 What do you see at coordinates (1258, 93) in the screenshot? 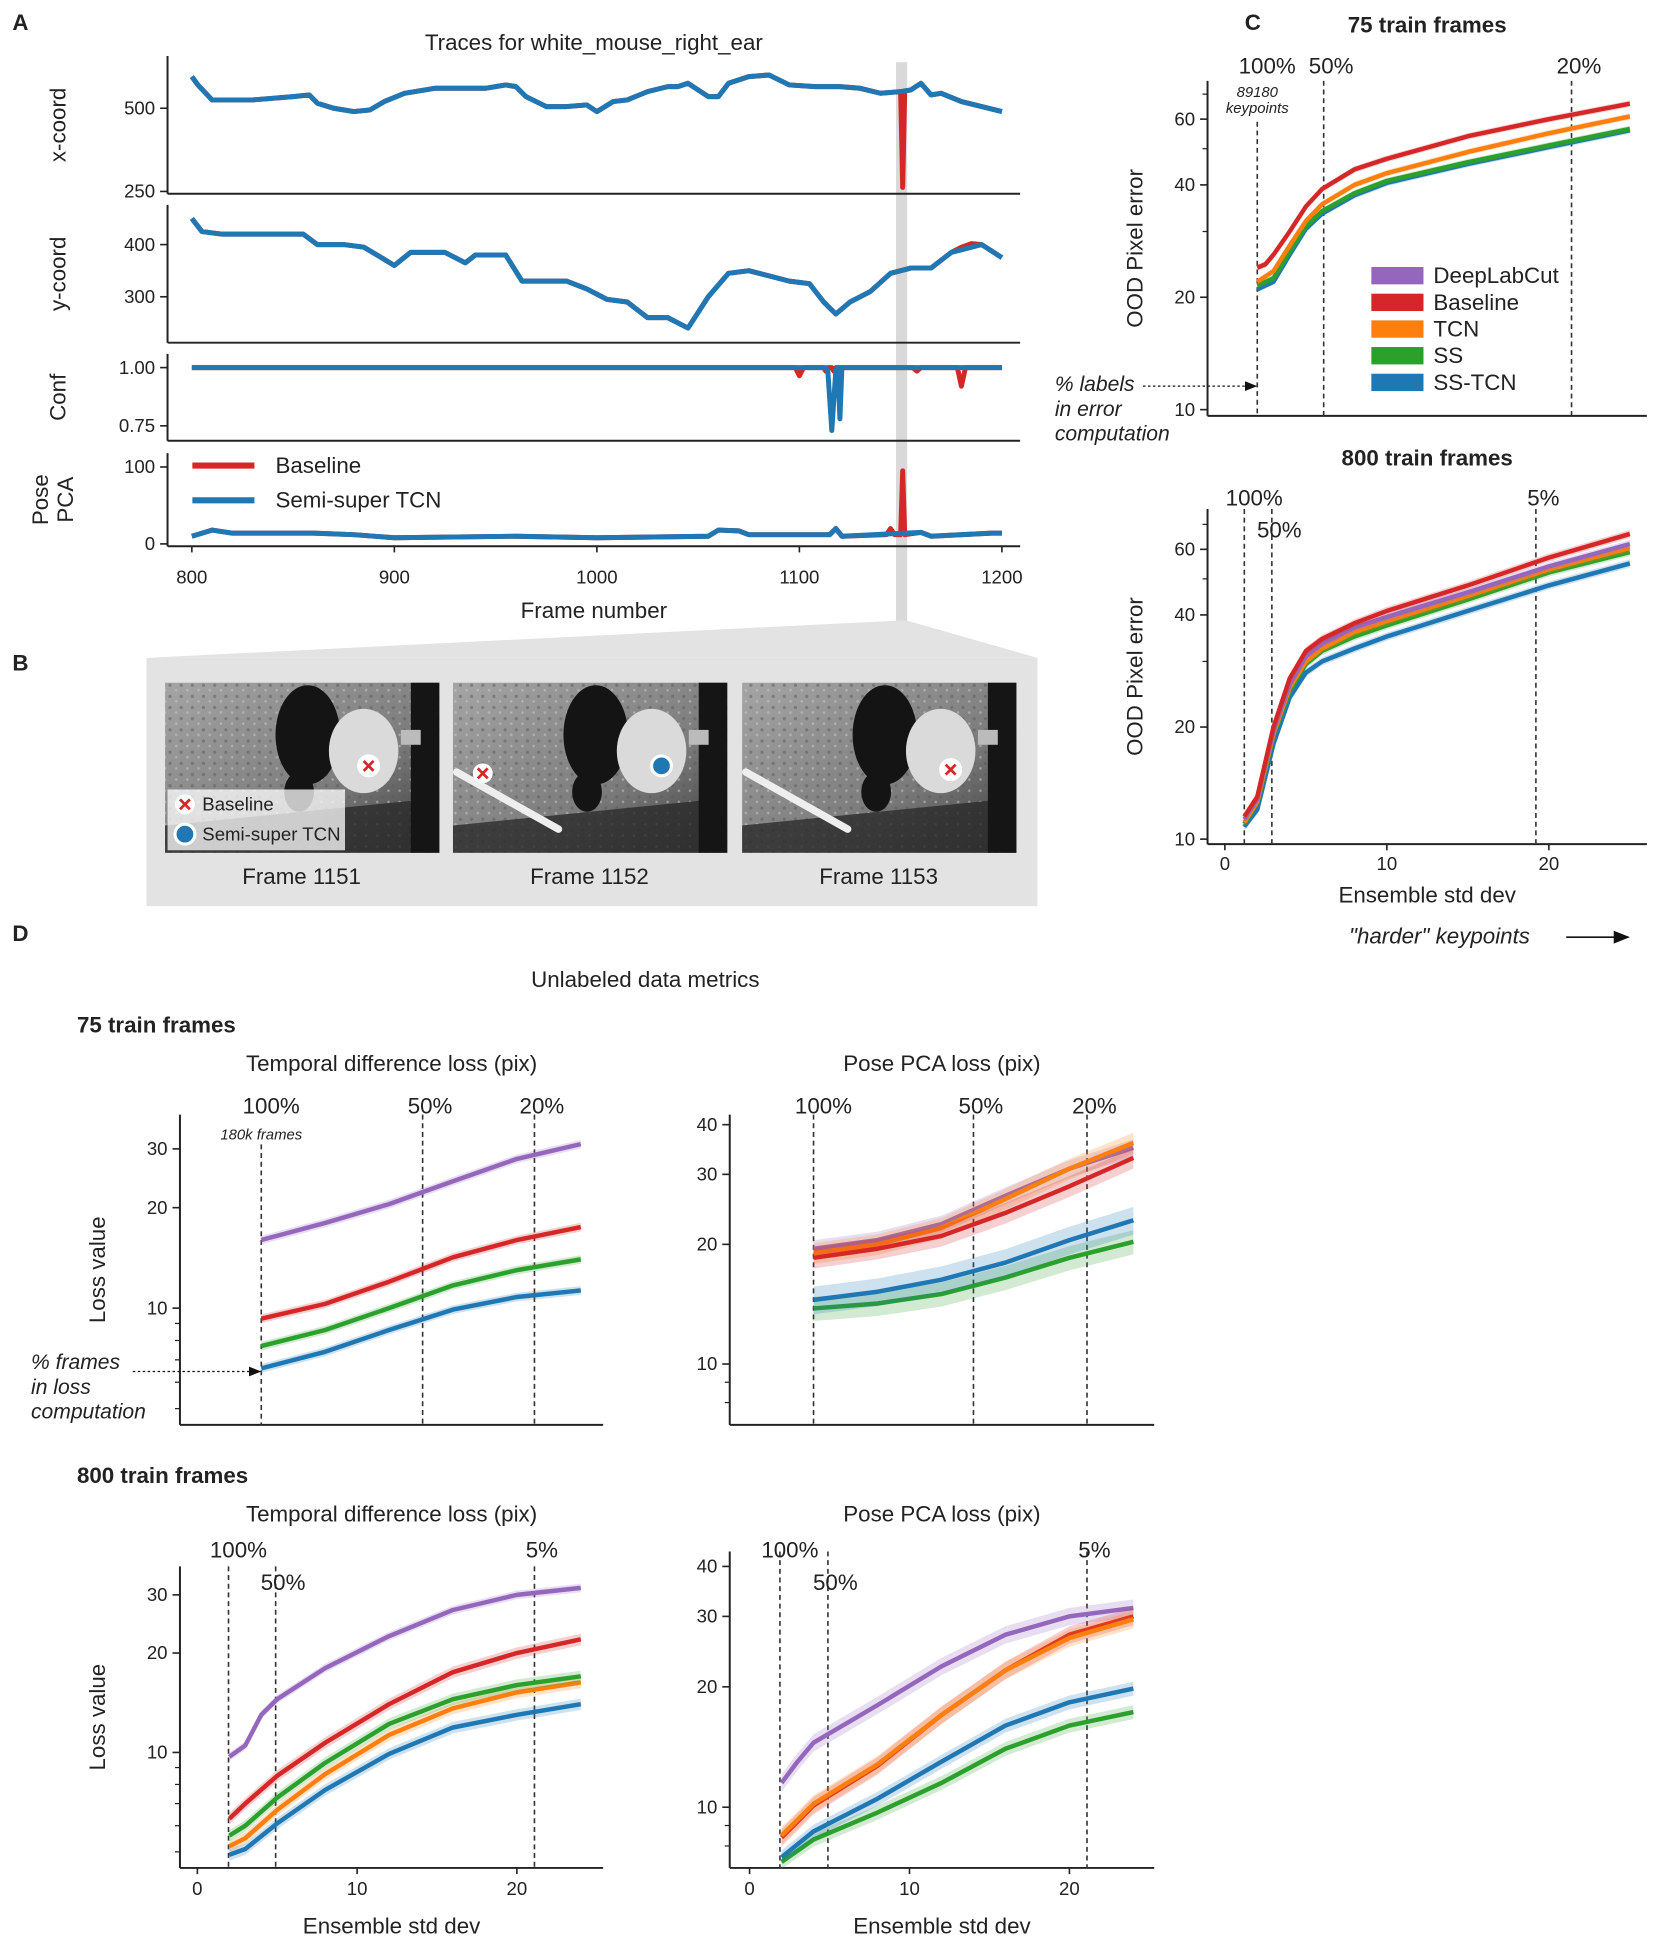
I see `threshold-note: 89180` at bounding box center [1258, 93].